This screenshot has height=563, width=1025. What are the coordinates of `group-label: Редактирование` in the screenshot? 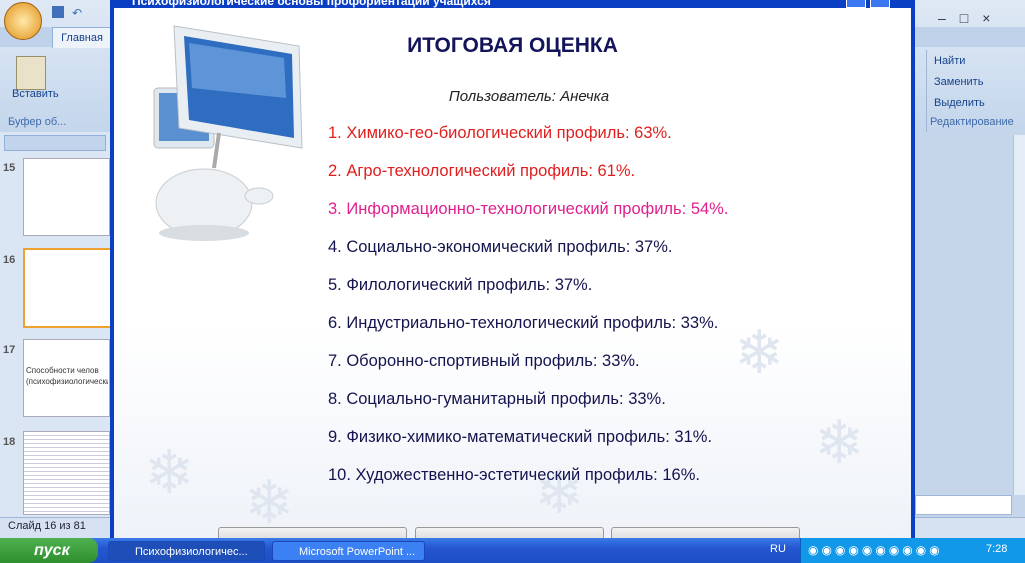 It's located at (972, 122).